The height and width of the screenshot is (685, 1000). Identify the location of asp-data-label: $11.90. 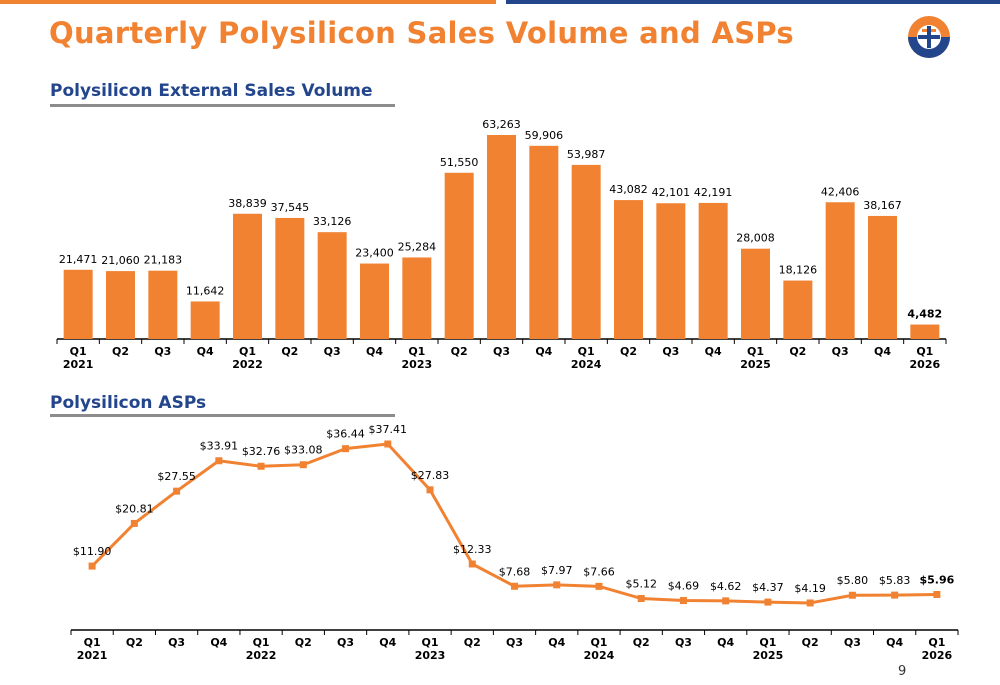
(92, 551).